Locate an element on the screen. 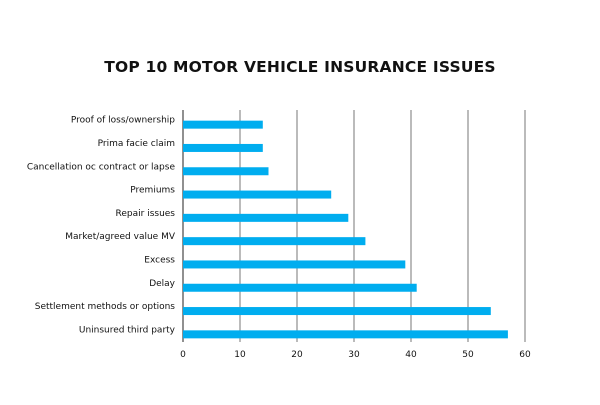  category-label: Delay is located at coordinates (162, 284).